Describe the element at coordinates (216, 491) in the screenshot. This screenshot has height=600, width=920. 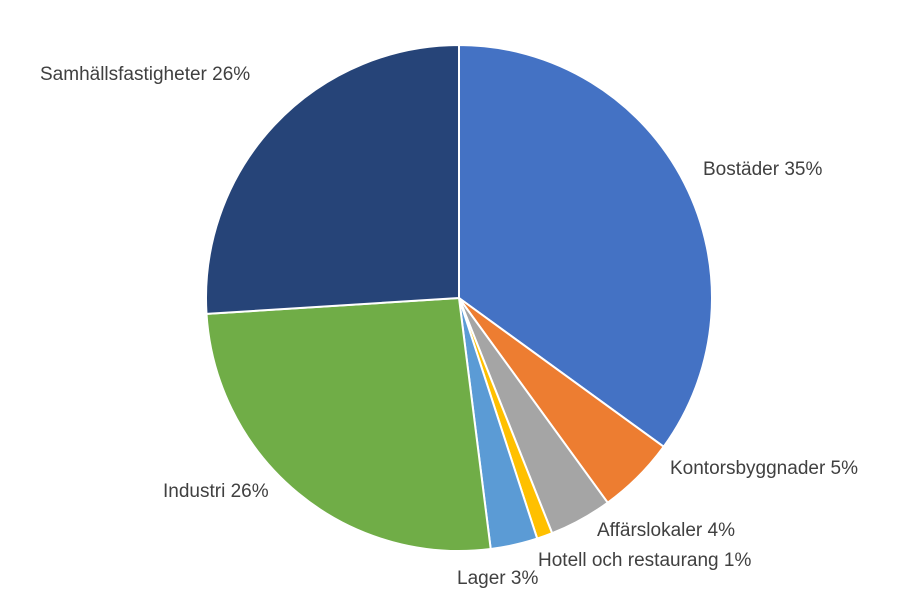
I see `label-industri: Industri 26%` at that location.